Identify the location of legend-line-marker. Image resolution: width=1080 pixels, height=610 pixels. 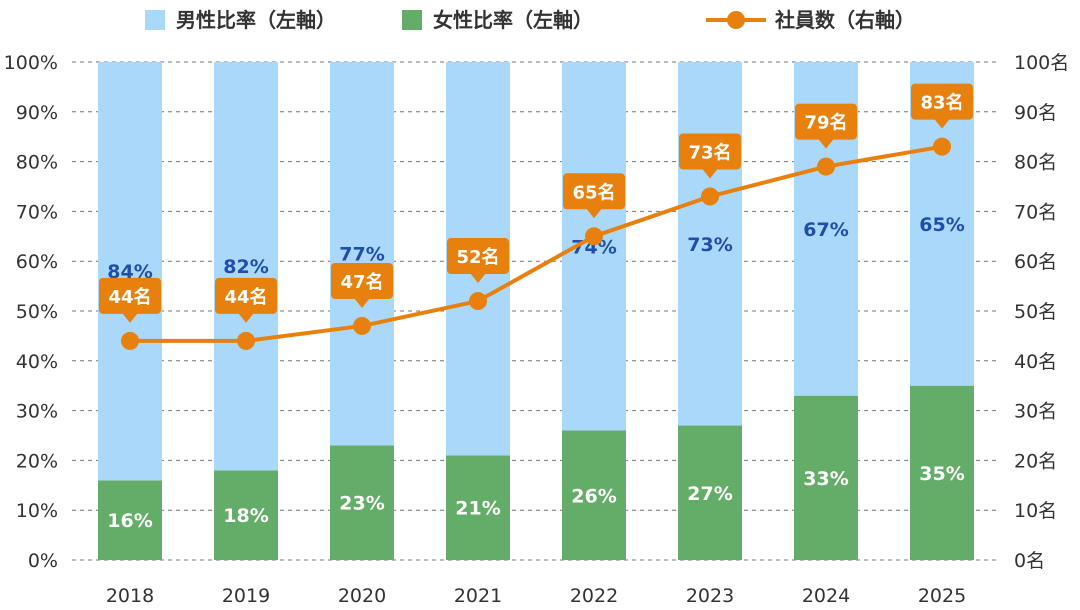
(736, 20).